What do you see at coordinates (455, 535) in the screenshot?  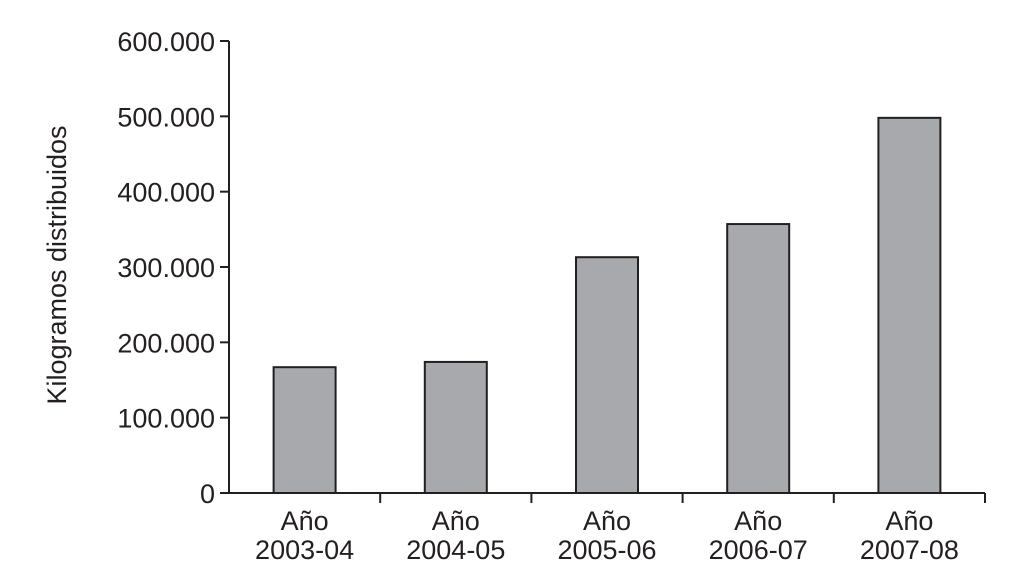 I see `x-tick-label: Año 2004-05` at bounding box center [455, 535].